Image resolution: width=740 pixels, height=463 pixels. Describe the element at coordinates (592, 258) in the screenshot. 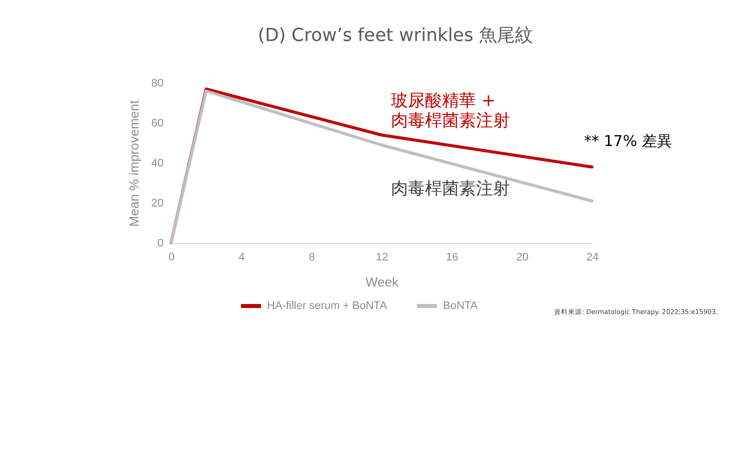

I see `x-tick-label: 24` at that location.